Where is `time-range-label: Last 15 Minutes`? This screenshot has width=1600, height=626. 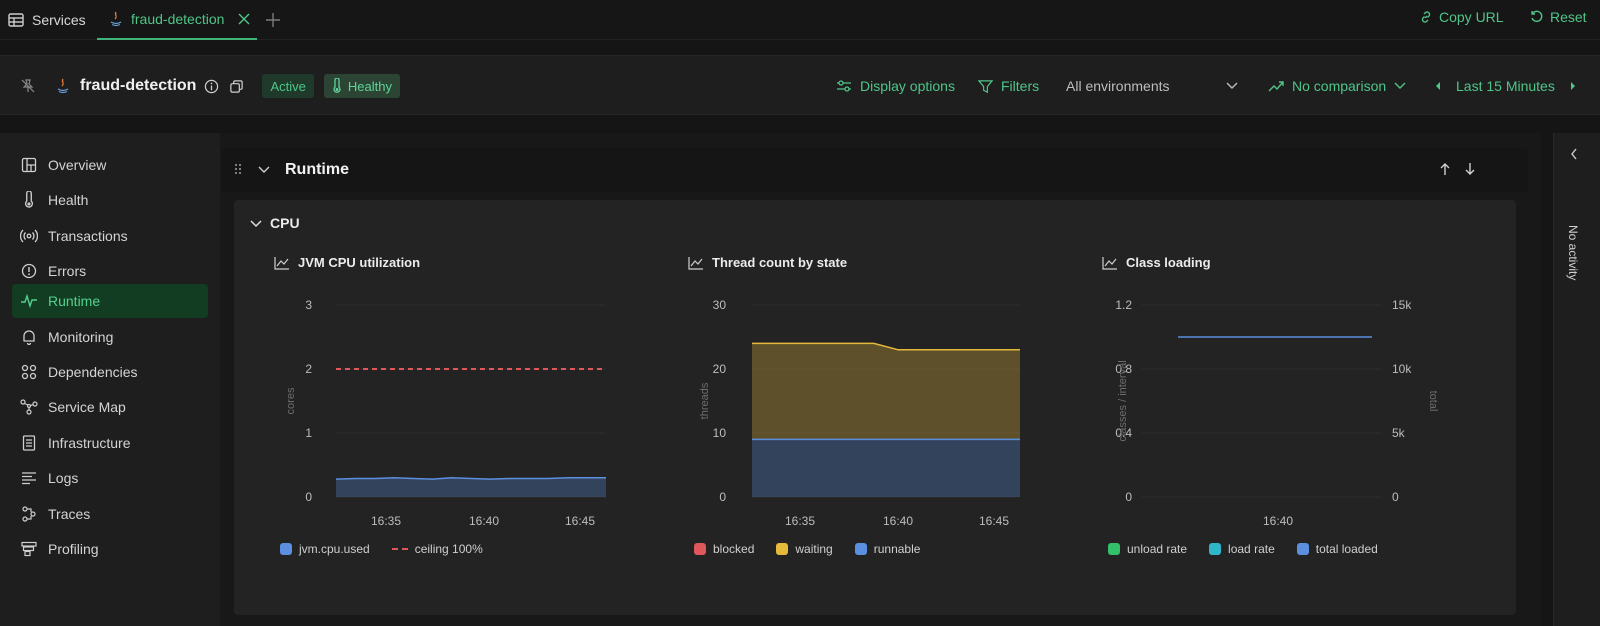 time-range-label: Last 15 Minutes is located at coordinates (1505, 86).